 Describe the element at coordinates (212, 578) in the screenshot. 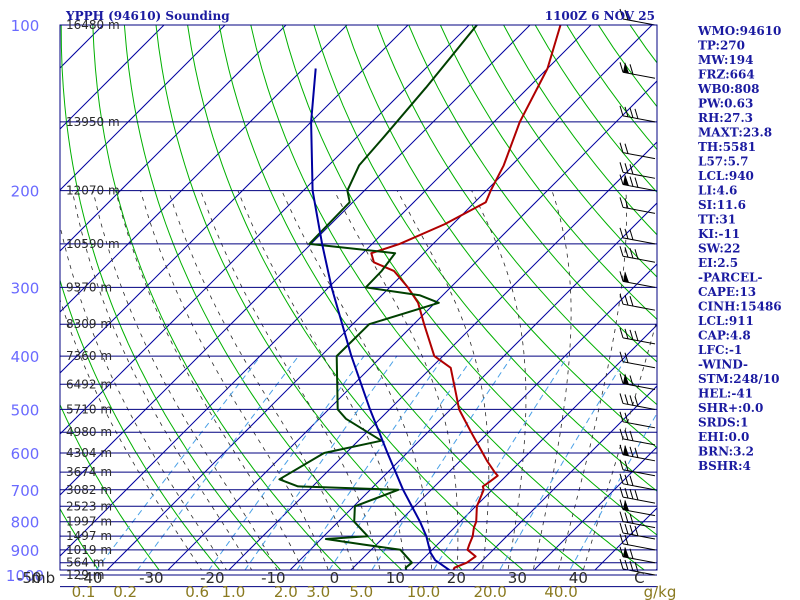

I see `temperature-tick-label: -20` at that location.